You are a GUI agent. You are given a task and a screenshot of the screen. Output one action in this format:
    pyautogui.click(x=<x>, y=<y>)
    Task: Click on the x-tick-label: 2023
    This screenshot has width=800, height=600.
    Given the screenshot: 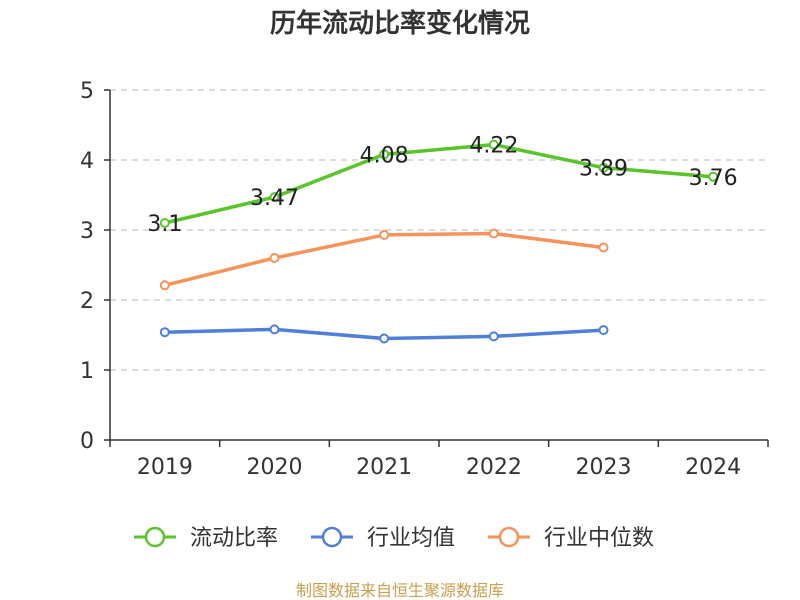 What is the action you would take?
    pyautogui.click(x=604, y=467)
    